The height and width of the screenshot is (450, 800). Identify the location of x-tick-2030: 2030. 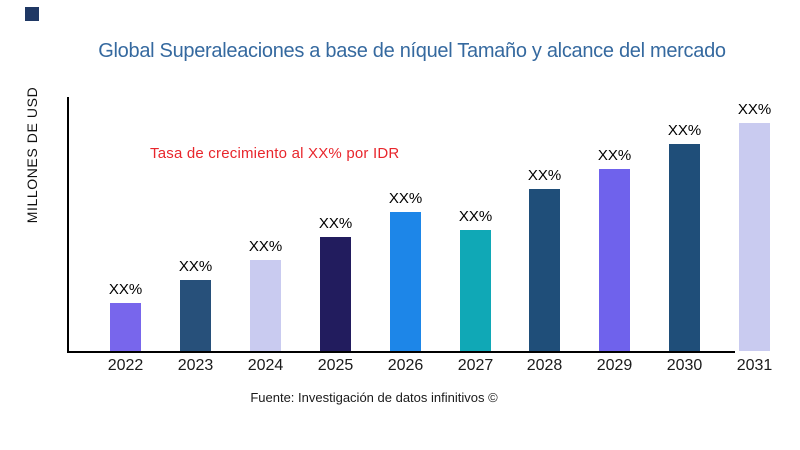
(684, 365).